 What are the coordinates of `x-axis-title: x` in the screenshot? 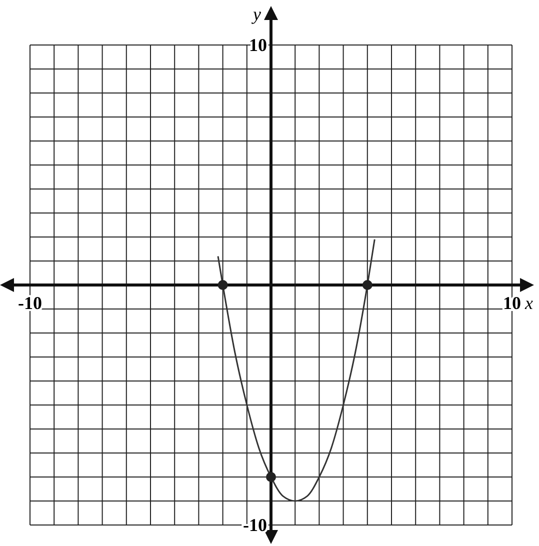 It's located at (528, 303).